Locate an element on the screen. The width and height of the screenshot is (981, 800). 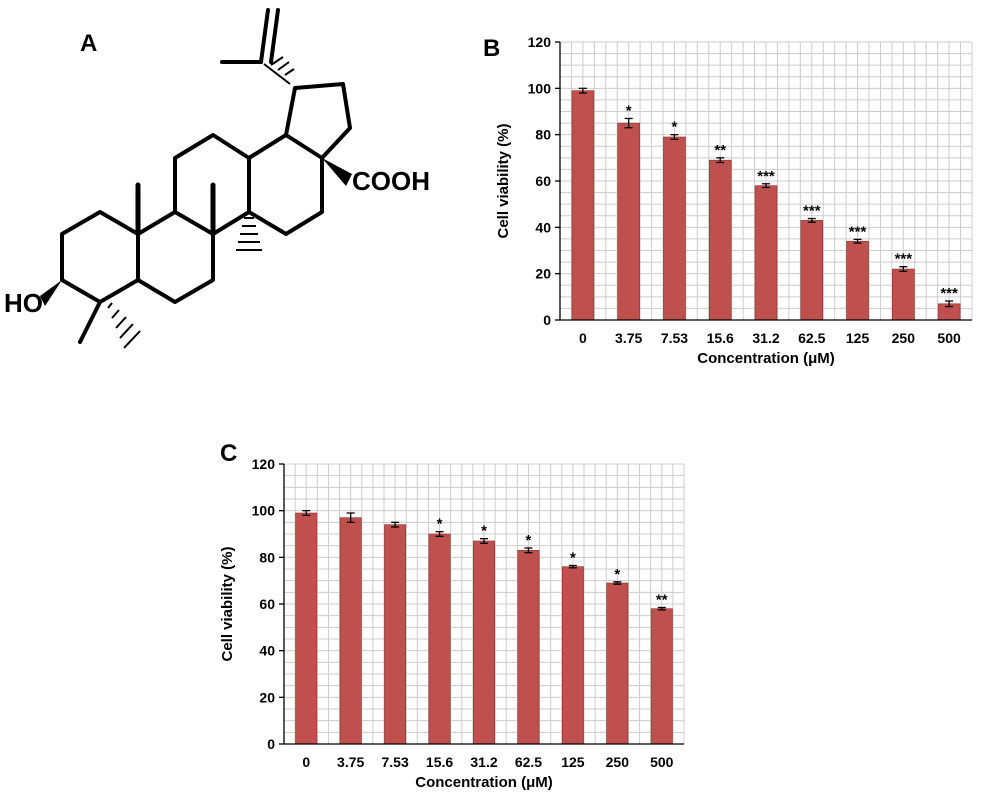
bars: * ****** is located at coordinates (484, 627).